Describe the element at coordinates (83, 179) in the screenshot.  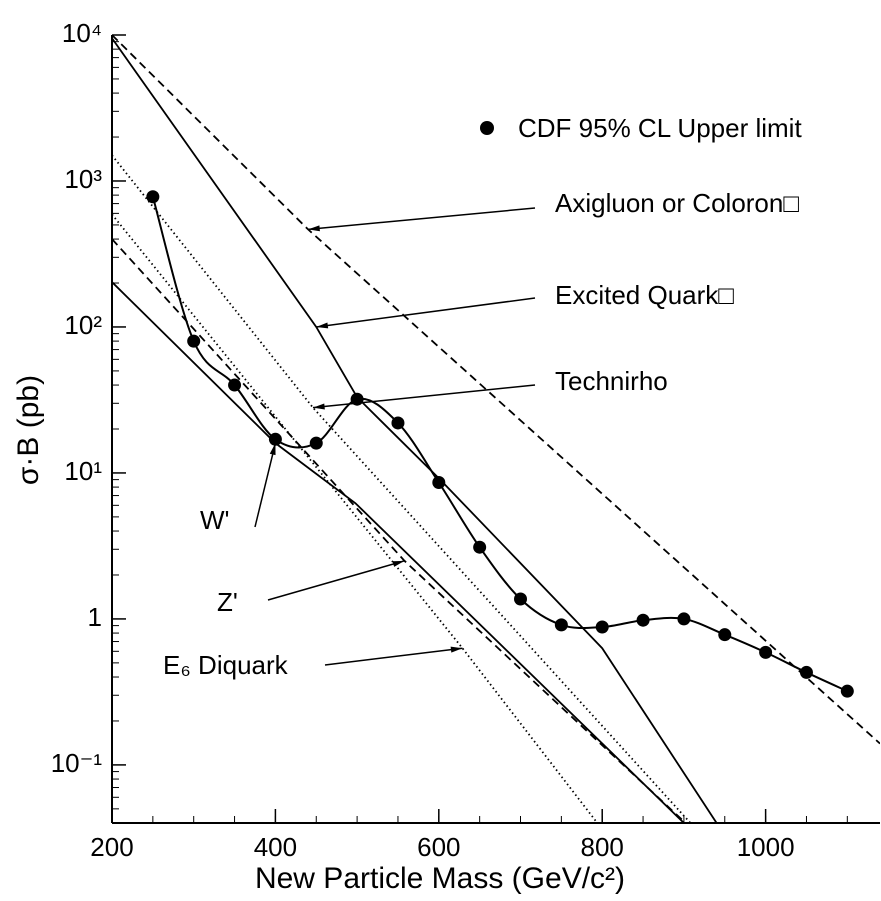
I see `y-tick-label: 10³` at that location.